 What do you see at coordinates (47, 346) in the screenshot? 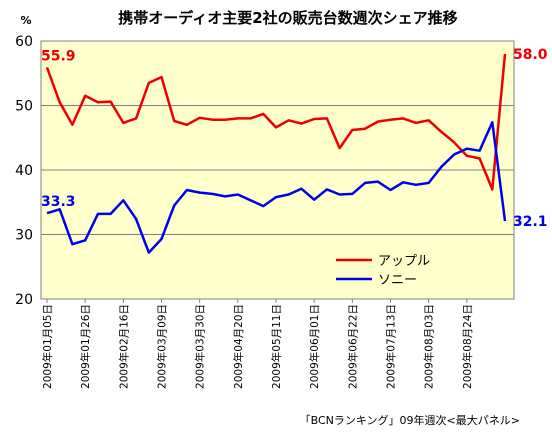
I see `x-tick-label: 2009年01月05日` at bounding box center [47, 346].